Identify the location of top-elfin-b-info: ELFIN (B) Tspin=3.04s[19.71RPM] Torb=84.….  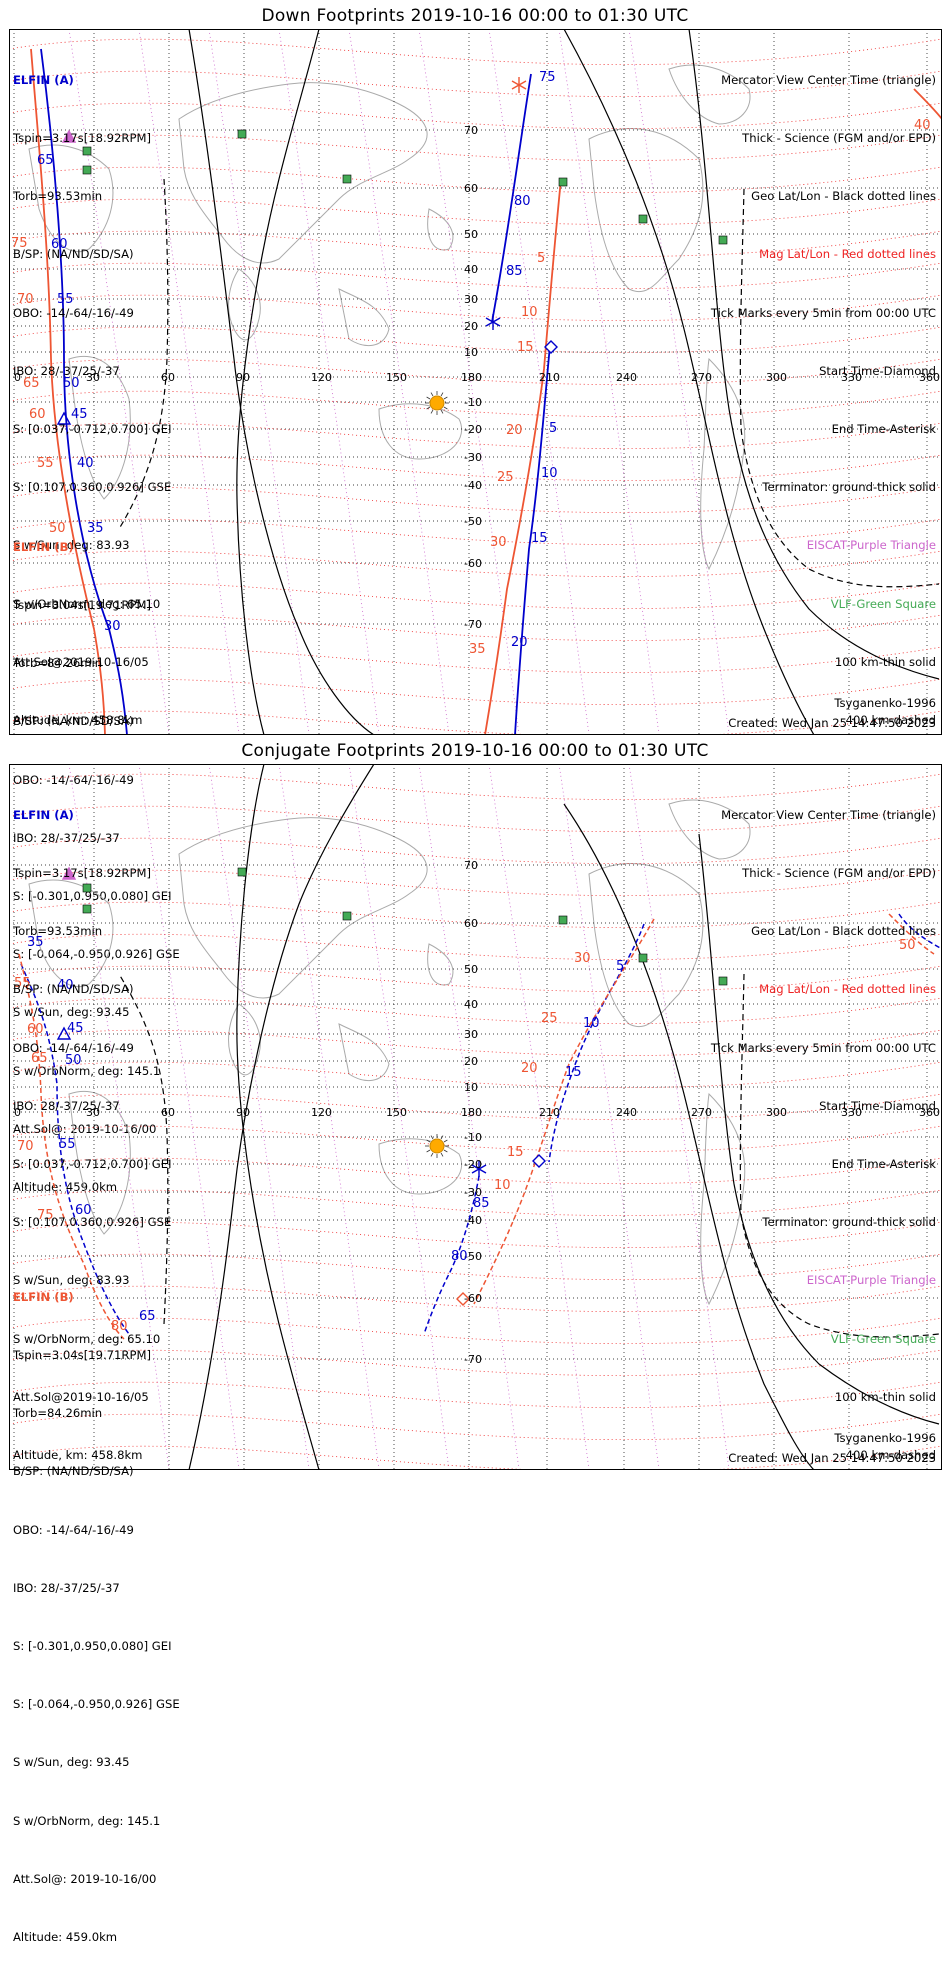
(96, 858).